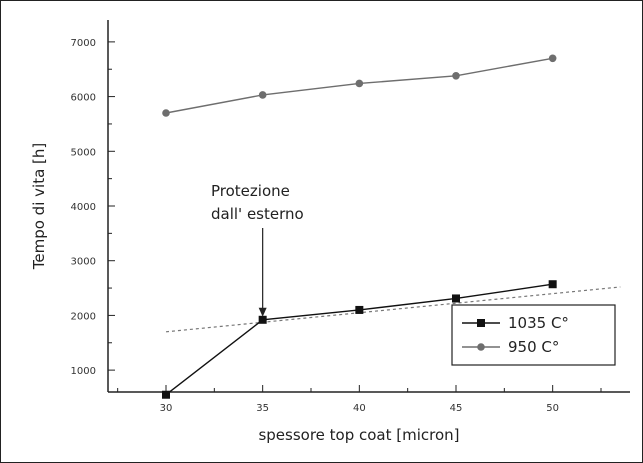 Image resolution: width=643 pixels, height=463 pixels. What do you see at coordinates (358, 435) in the screenshot?
I see `x-axis-label: spessore top coat [micron]` at bounding box center [358, 435].